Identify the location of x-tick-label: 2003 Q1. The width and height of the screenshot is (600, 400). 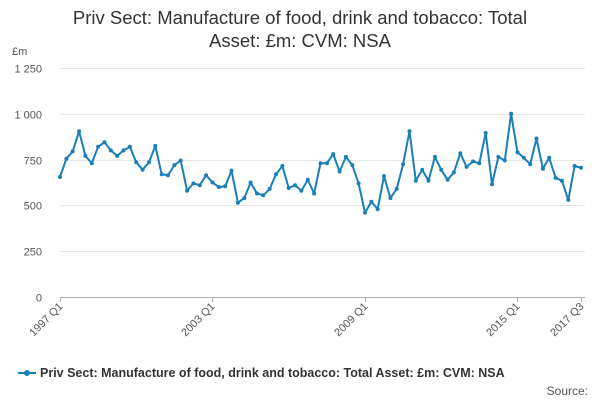
(198, 320).